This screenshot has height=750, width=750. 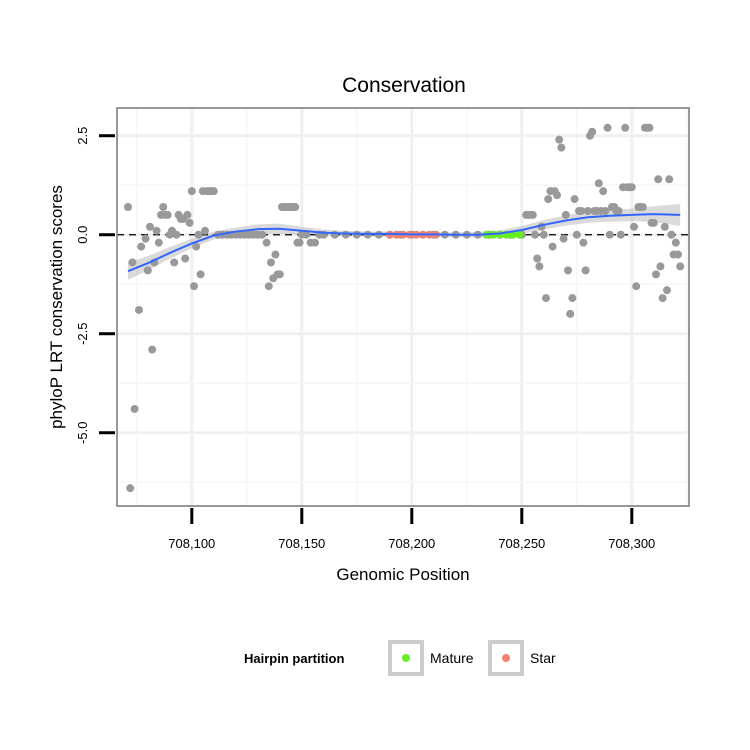 I want to click on legend-dot-star, so click(x=506, y=658).